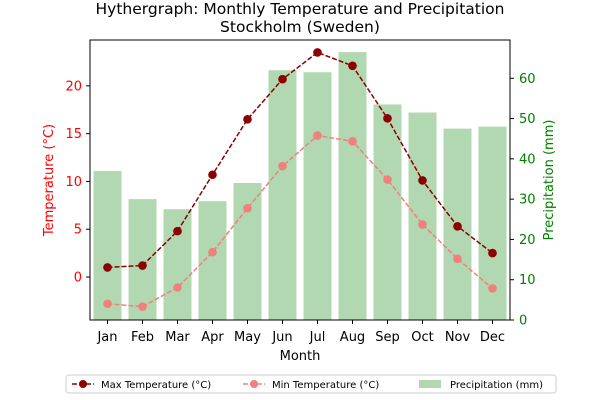 This screenshot has height=400, width=600. What do you see at coordinates (212, 175) in the screenshot?
I see `max-temp-point-apr` at bounding box center [212, 175].